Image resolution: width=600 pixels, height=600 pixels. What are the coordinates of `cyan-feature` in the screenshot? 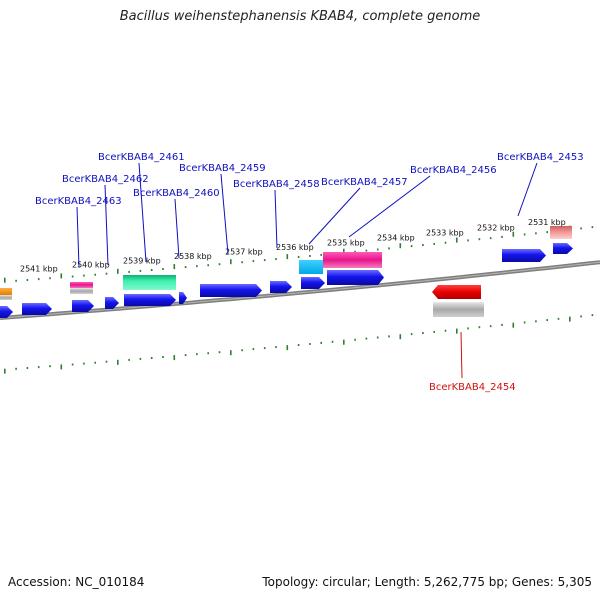 It's located at (311, 267).